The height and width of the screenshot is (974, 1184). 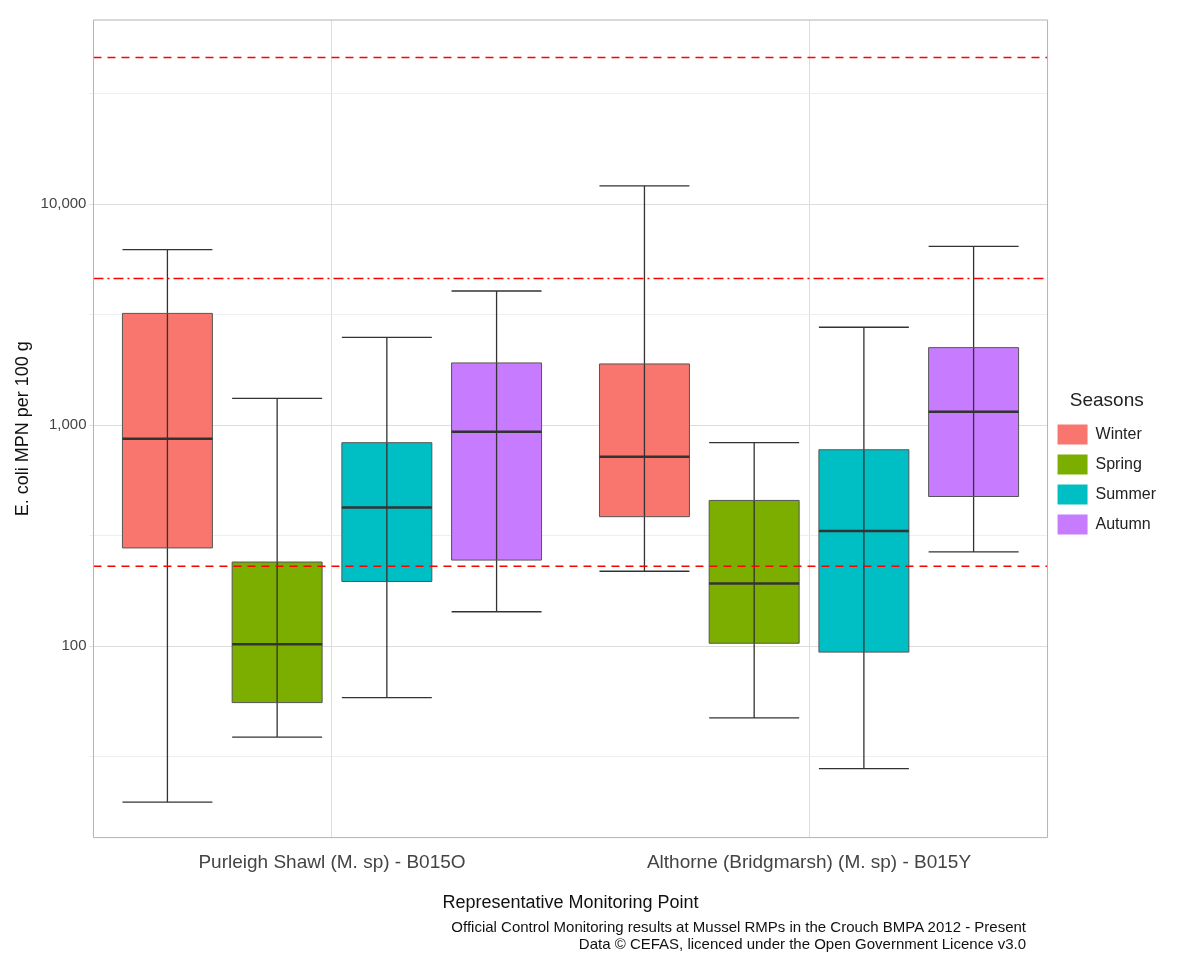 What do you see at coordinates (63, 203) in the screenshot?
I see `y-tick-label: 10,000` at bounding box center [63, 203].